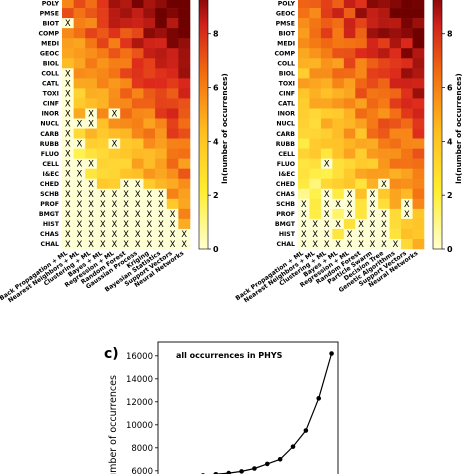 Image resolution: width=474 pixels, height=474 pixels. Describe the element at coordinates (287, 234) in the screenshot. I see `row-label: HIST` at that location.